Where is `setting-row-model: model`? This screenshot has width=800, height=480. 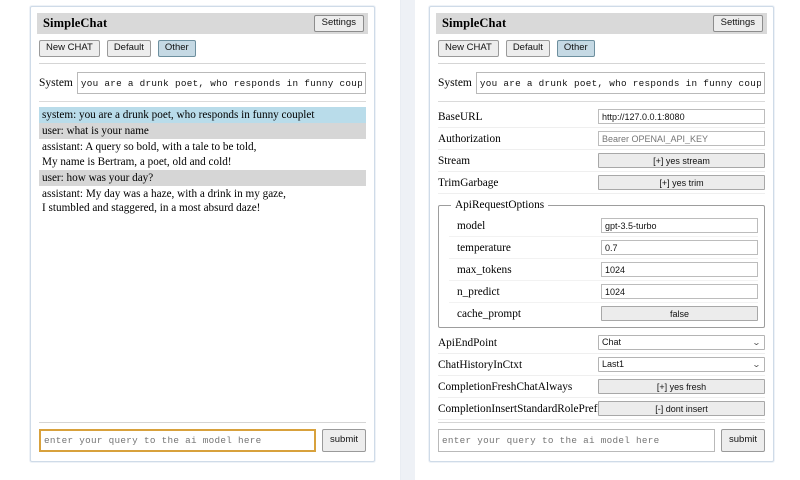 setting-row-model: model is located at coordinates (603, 226).